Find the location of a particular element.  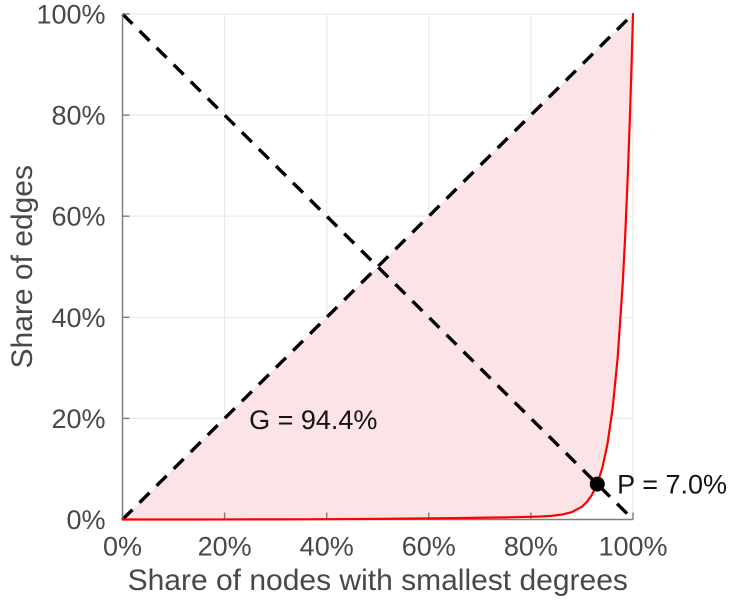

intersection-point-marker is located at coordinates (597, 484).